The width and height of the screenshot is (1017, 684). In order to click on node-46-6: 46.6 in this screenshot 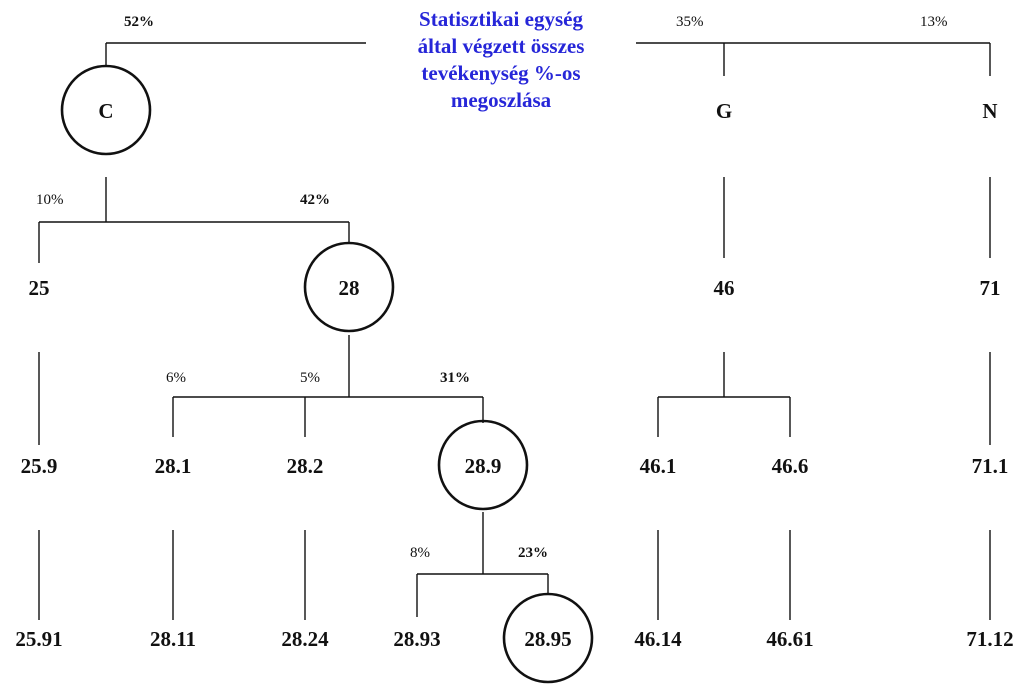, I will do `click(790, 466)`.